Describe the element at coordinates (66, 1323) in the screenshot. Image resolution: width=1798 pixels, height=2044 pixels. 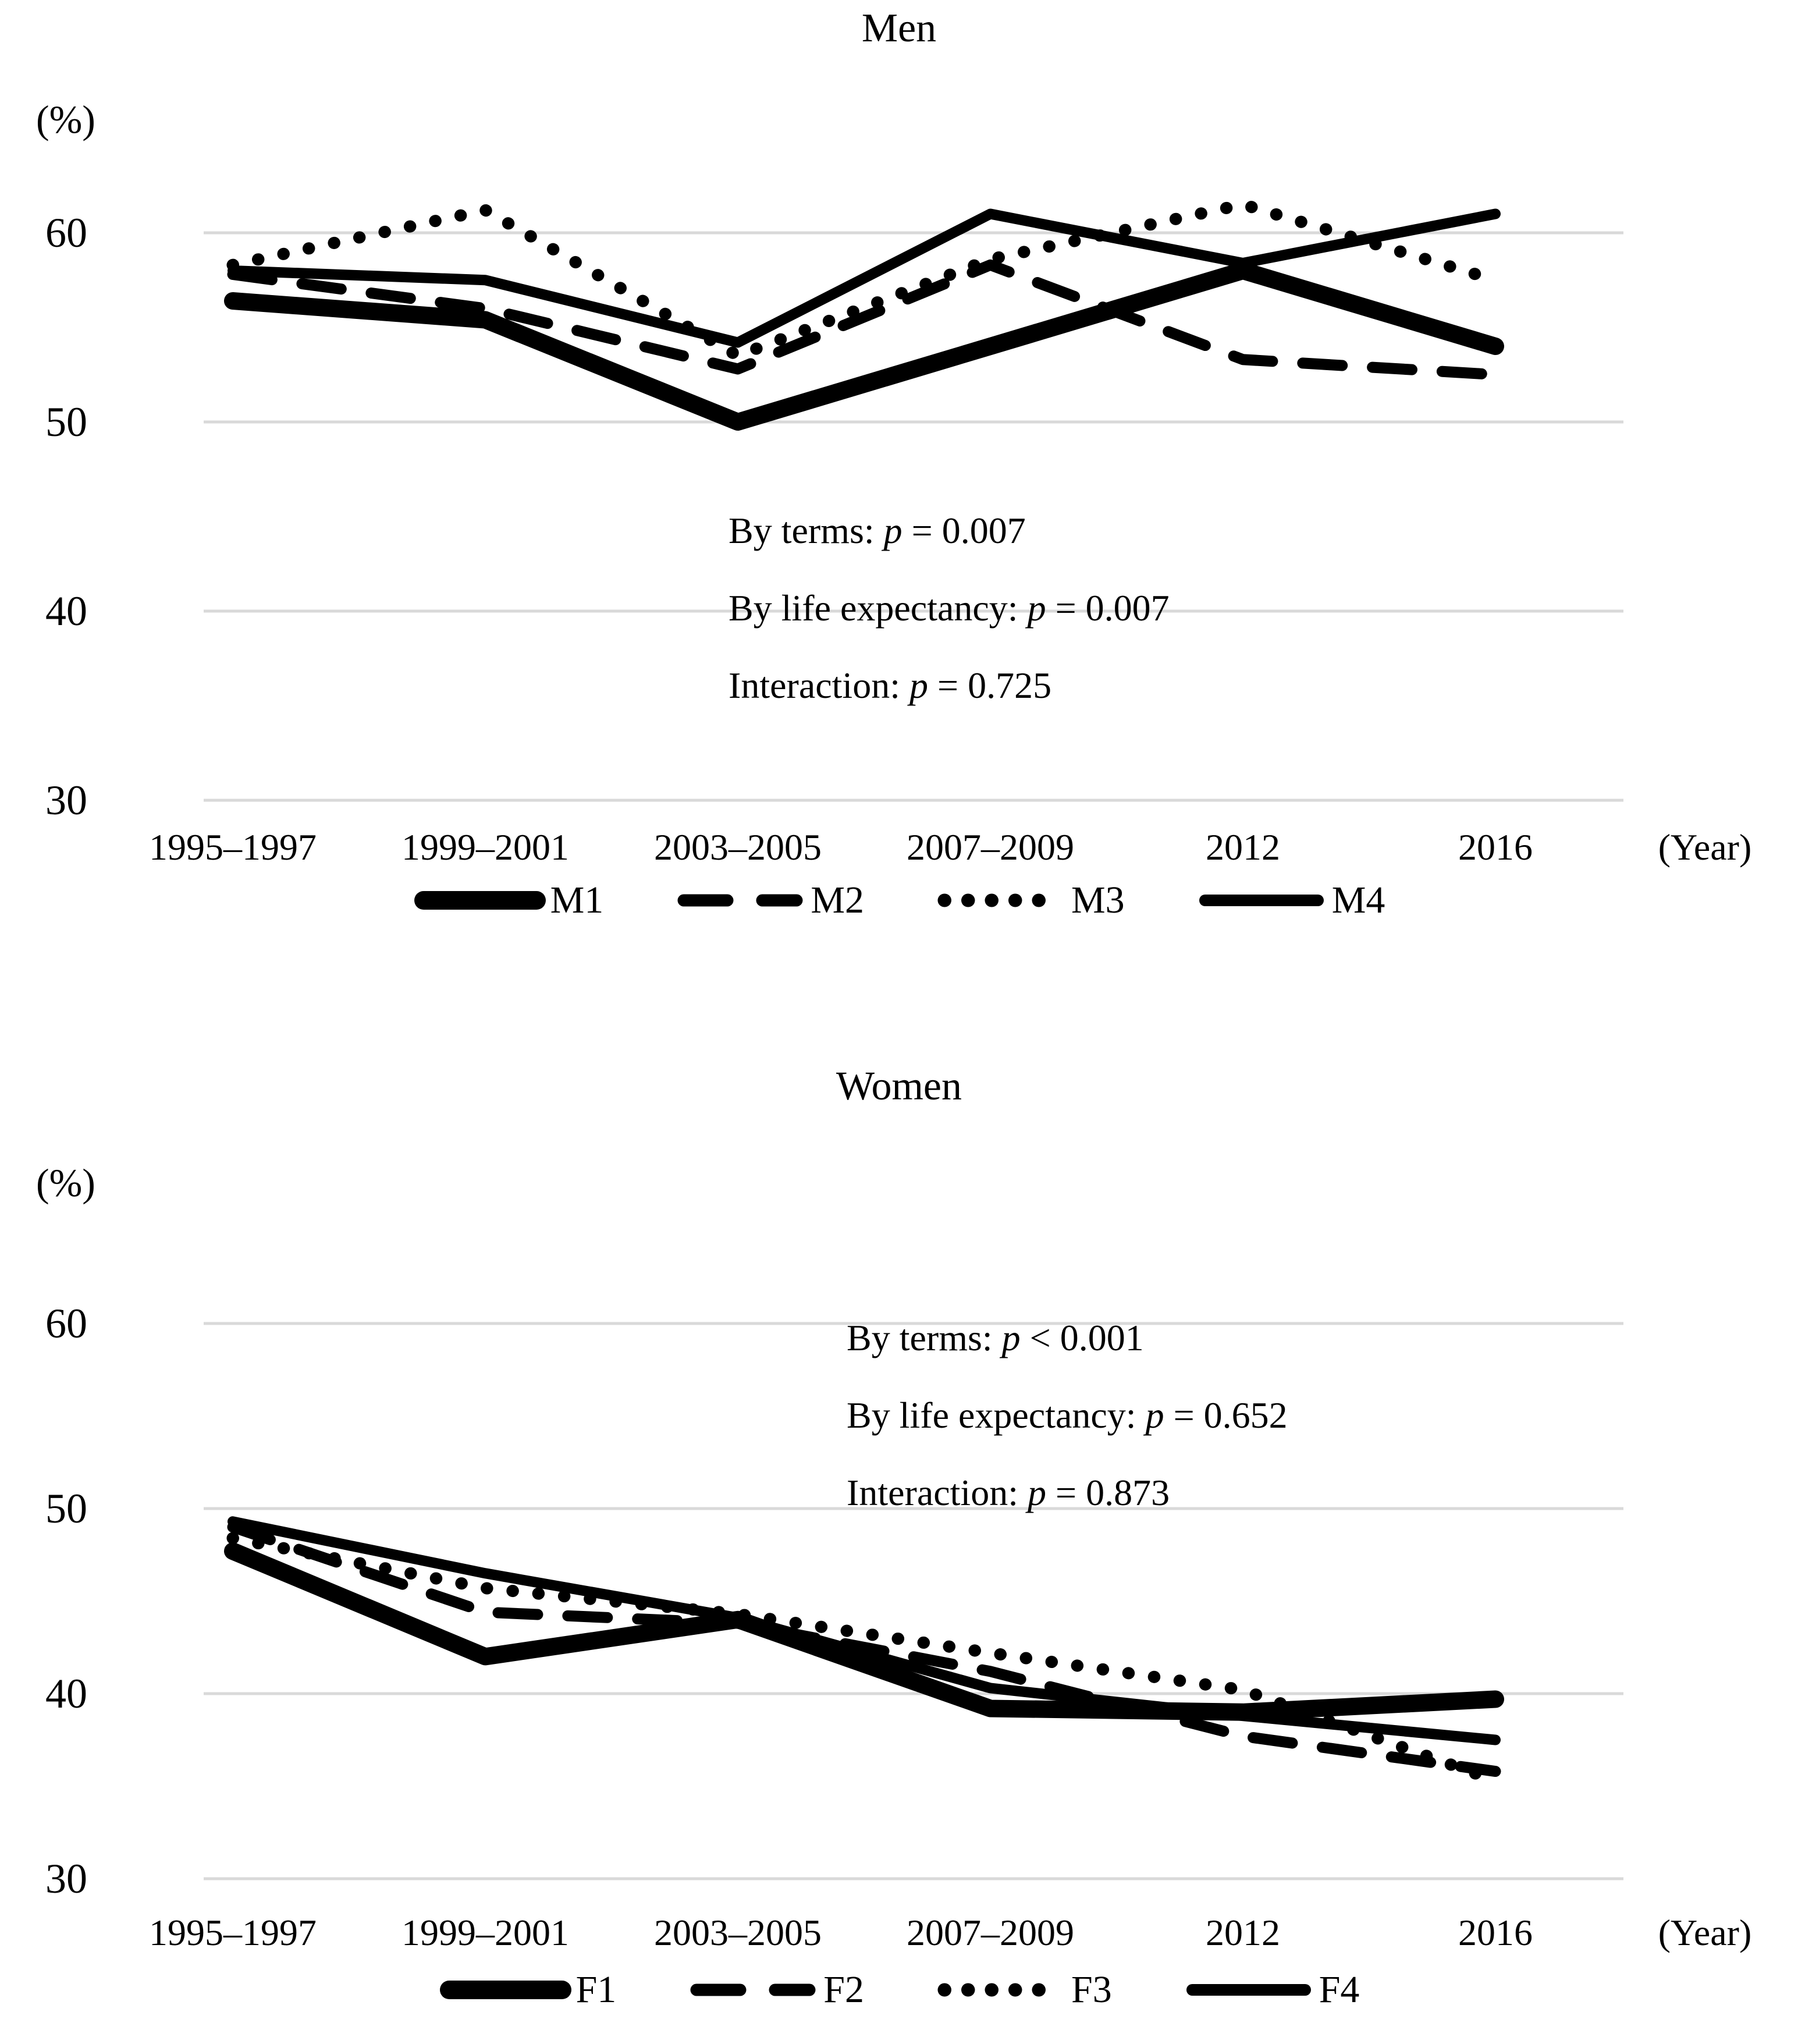
I see `women-ytick-60: 60` at that location.